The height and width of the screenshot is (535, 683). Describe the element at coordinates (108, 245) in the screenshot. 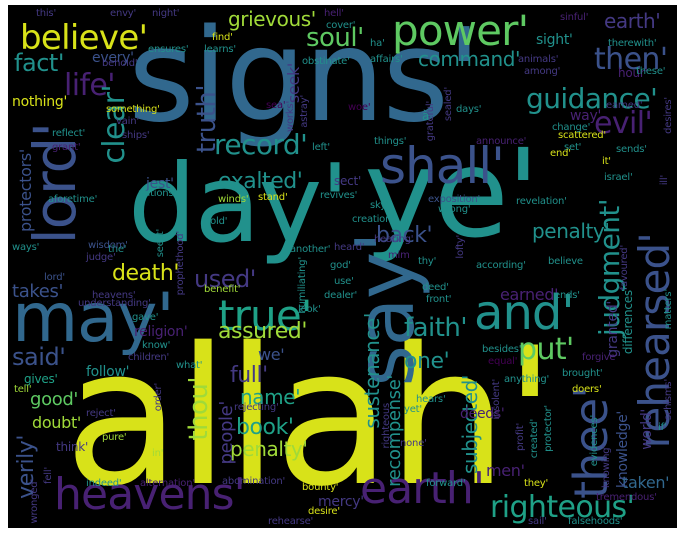

I see `word-wisdom: wisdom'` at that location.